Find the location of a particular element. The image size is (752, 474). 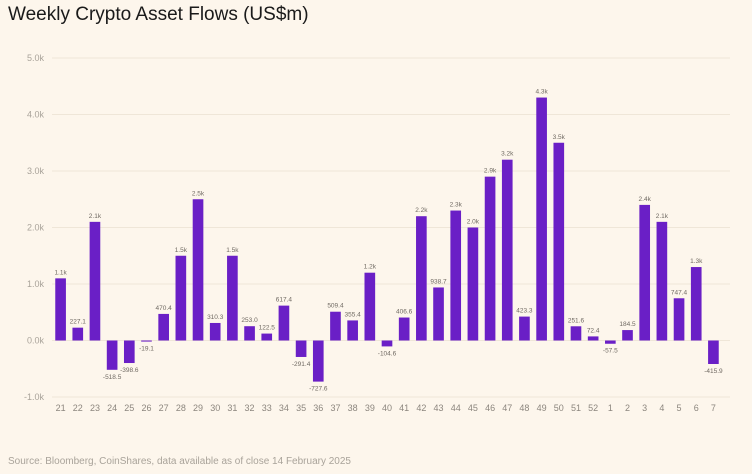

x-tick-label: 50 is located at coordinates (559, 408).